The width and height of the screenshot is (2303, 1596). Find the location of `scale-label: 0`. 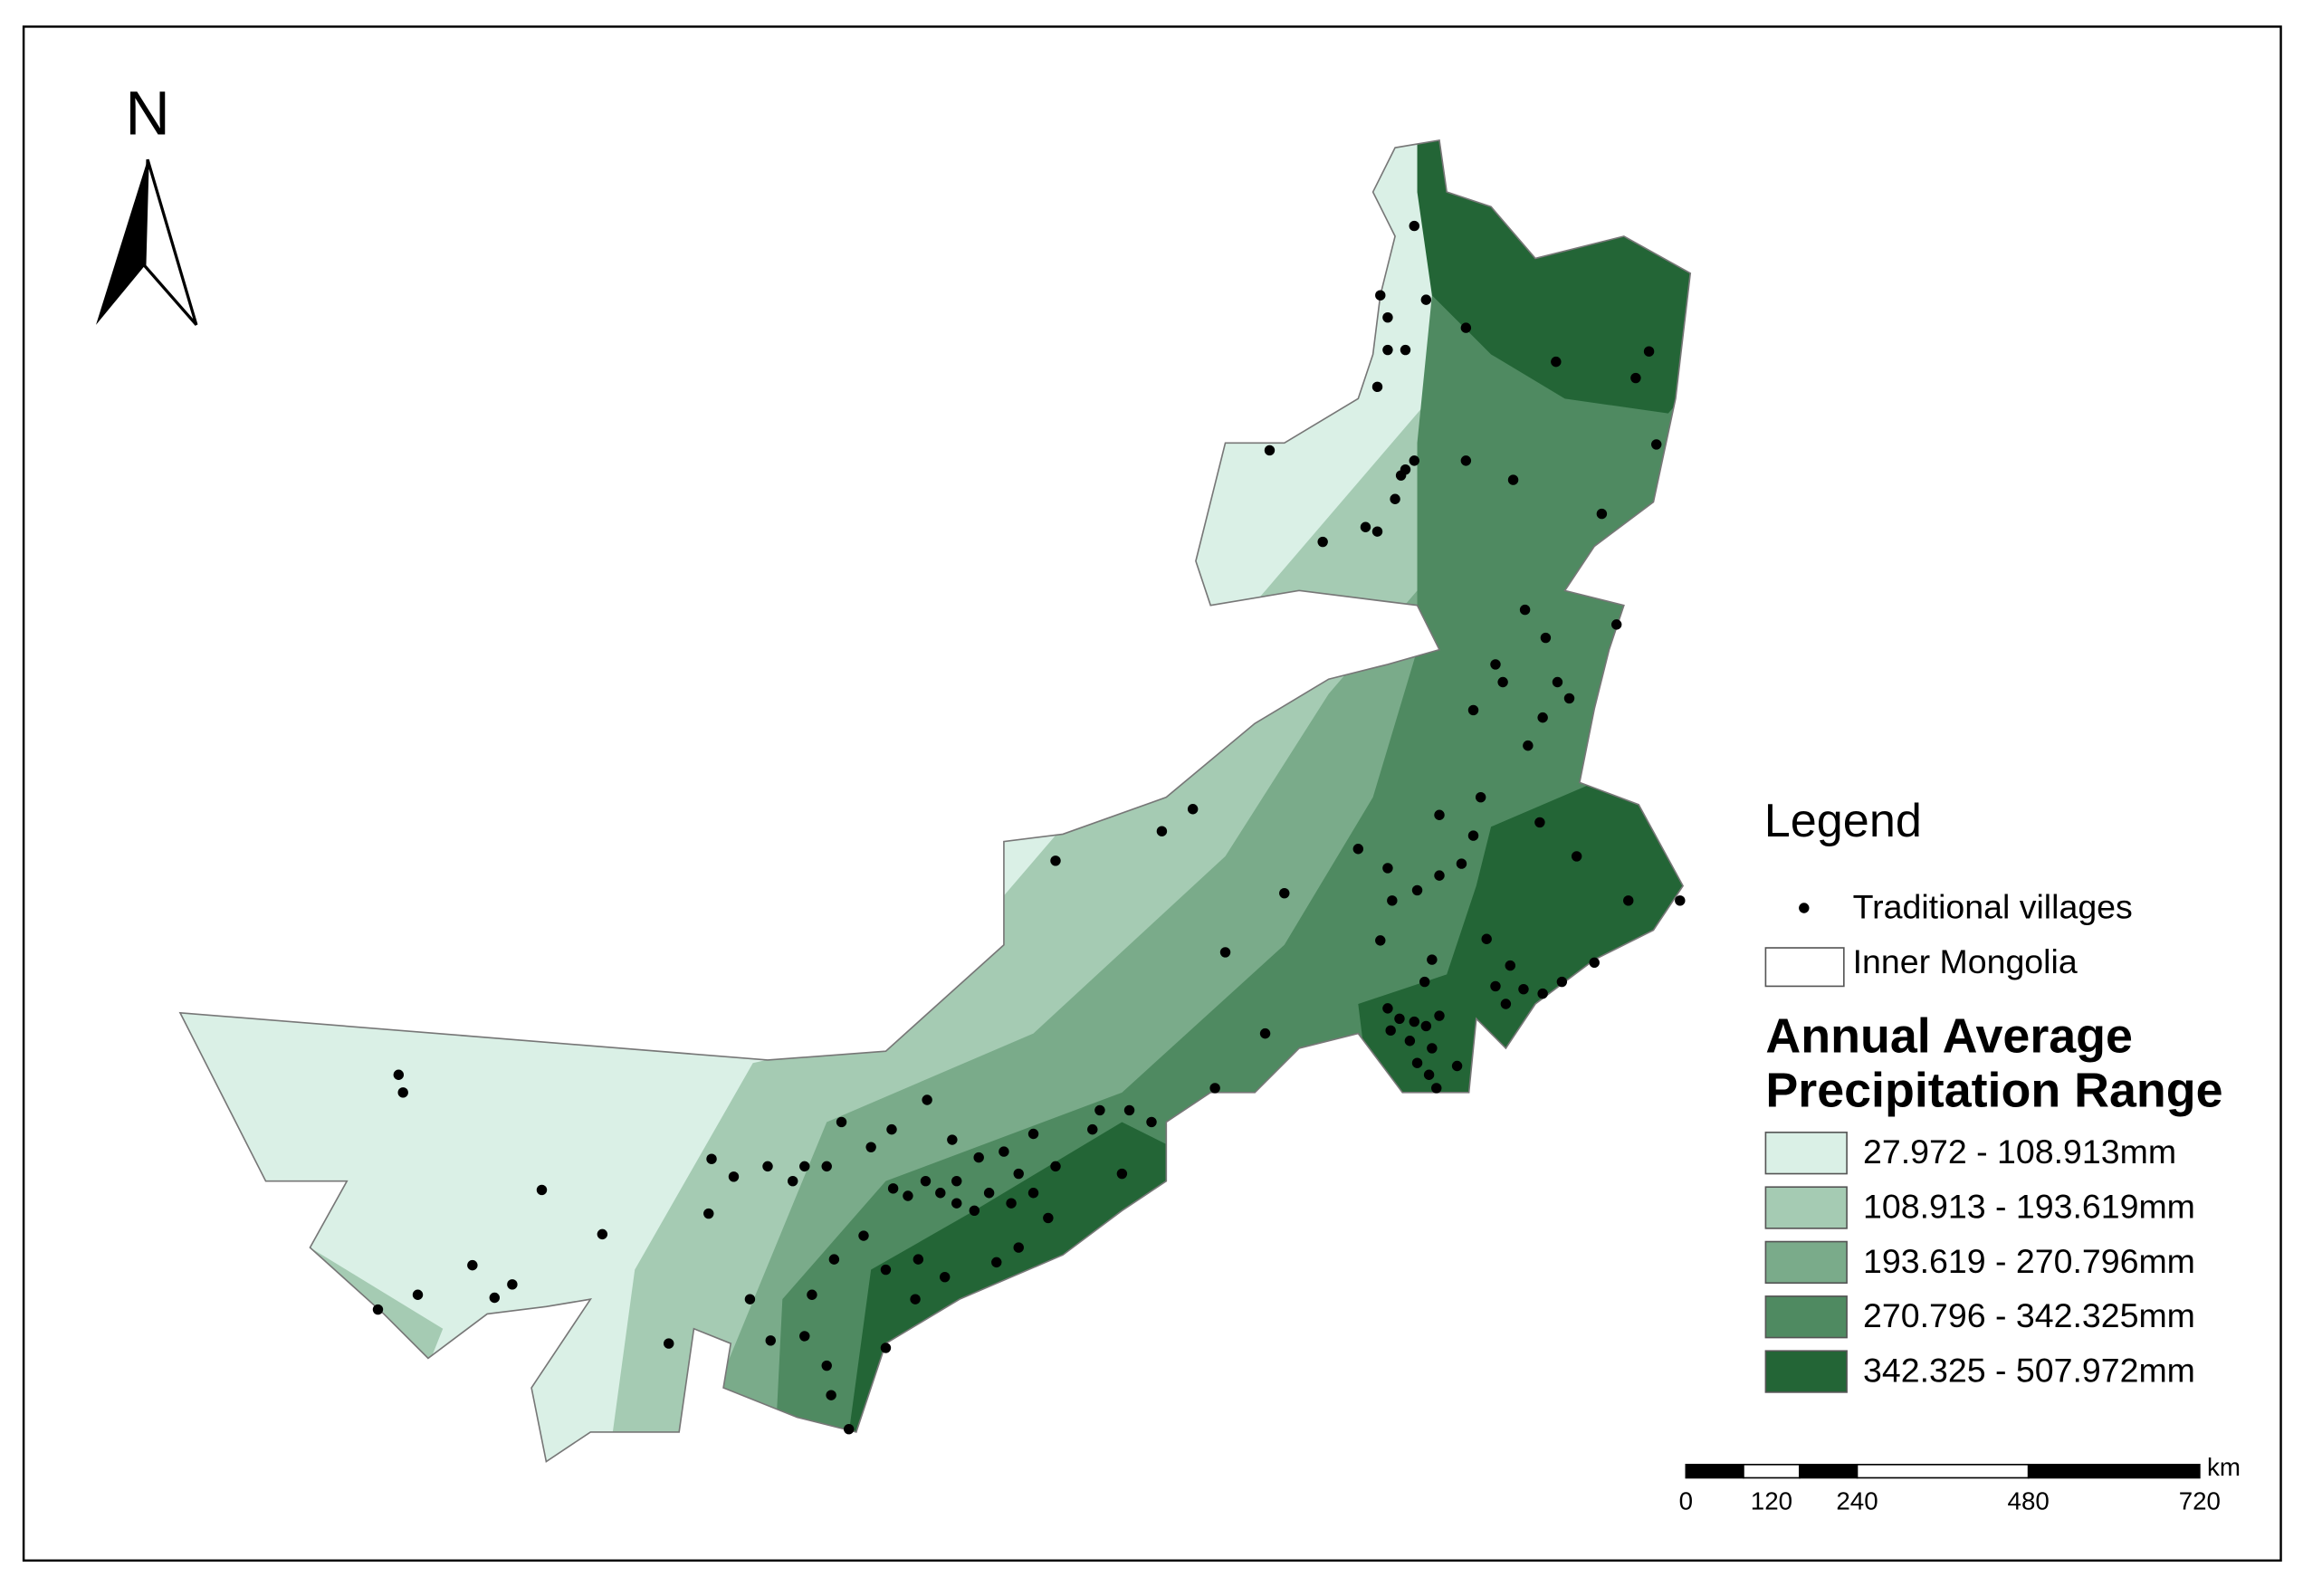

scale-label: 0 is located at coordinates (1686, 1501).